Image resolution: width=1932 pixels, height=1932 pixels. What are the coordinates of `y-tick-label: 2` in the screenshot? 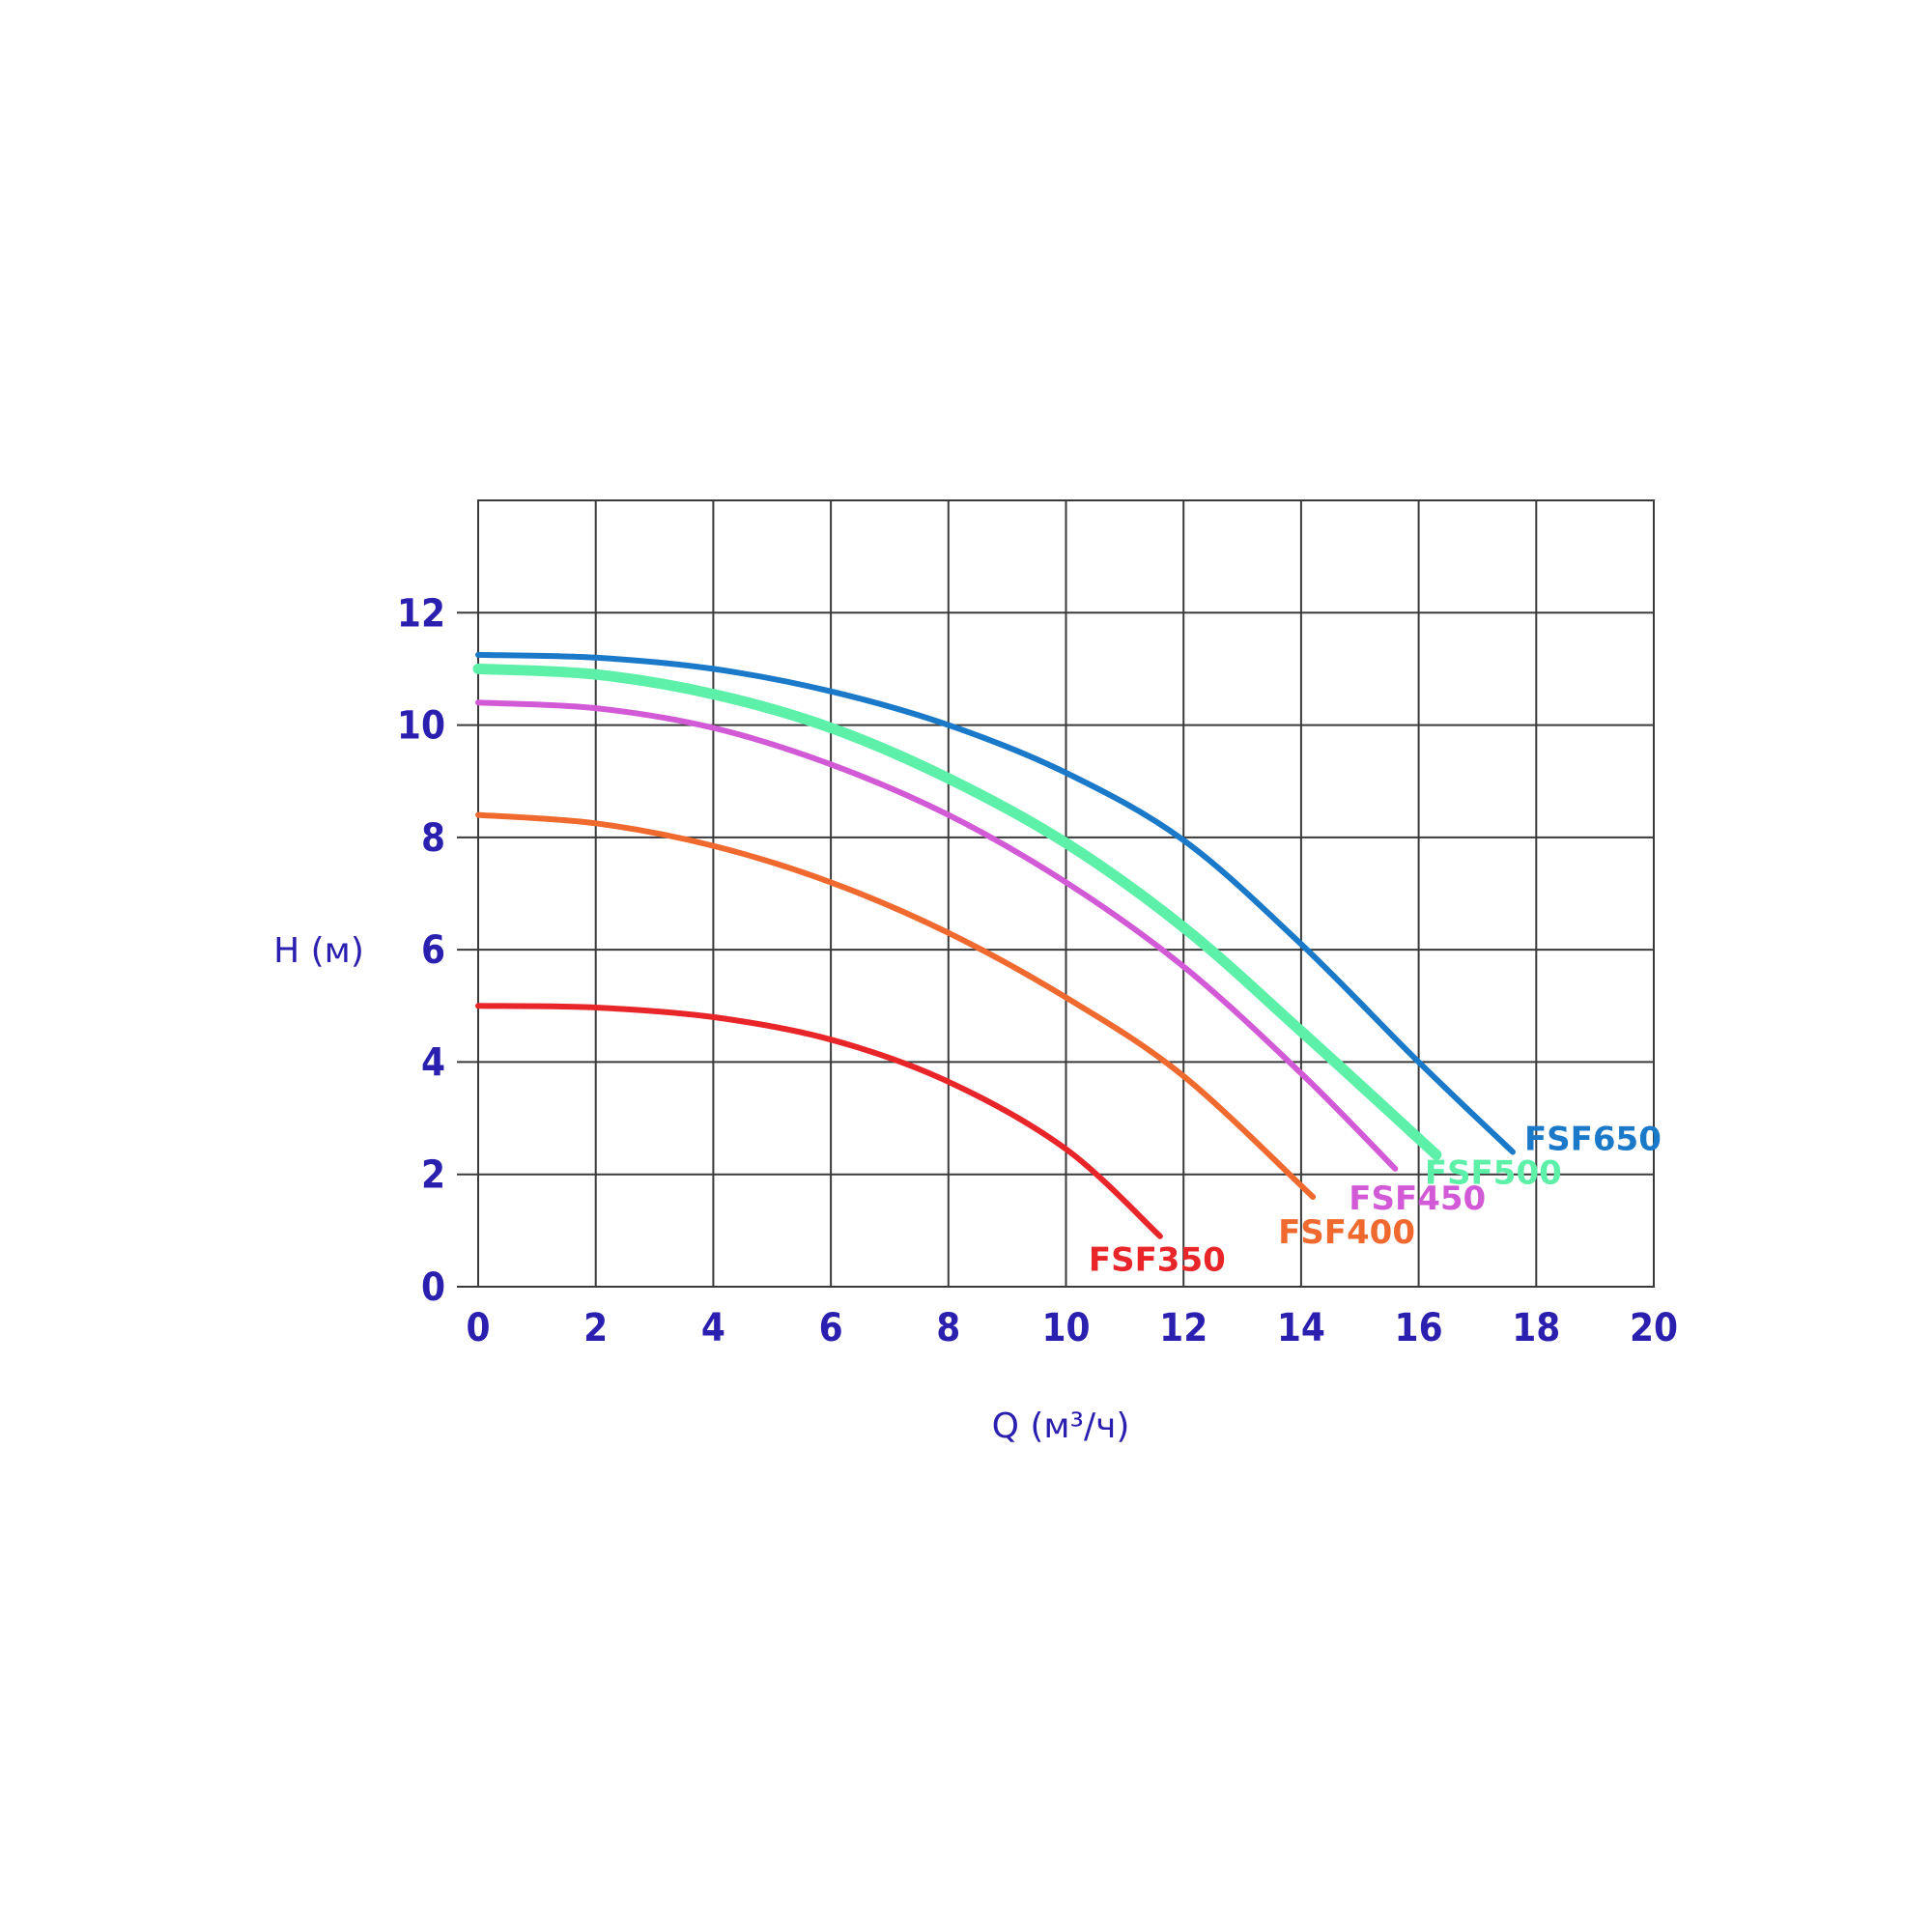 It's located at (433, 1175).